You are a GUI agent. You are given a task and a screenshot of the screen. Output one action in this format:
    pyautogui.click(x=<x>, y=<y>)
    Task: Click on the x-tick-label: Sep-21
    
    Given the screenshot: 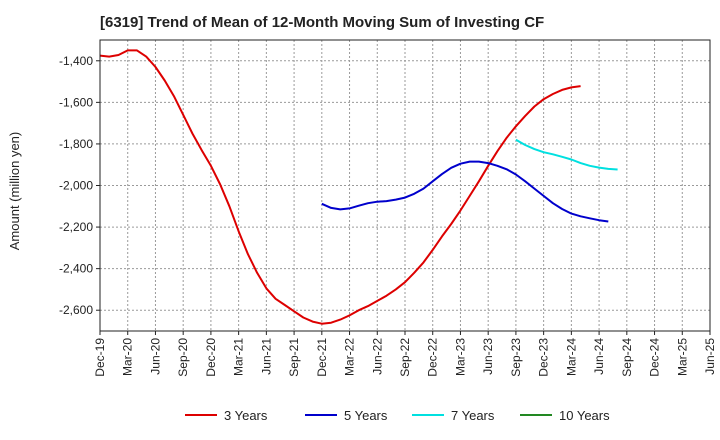 What is the action you would take?
    pyautogui.click(x=294, y=357)
    